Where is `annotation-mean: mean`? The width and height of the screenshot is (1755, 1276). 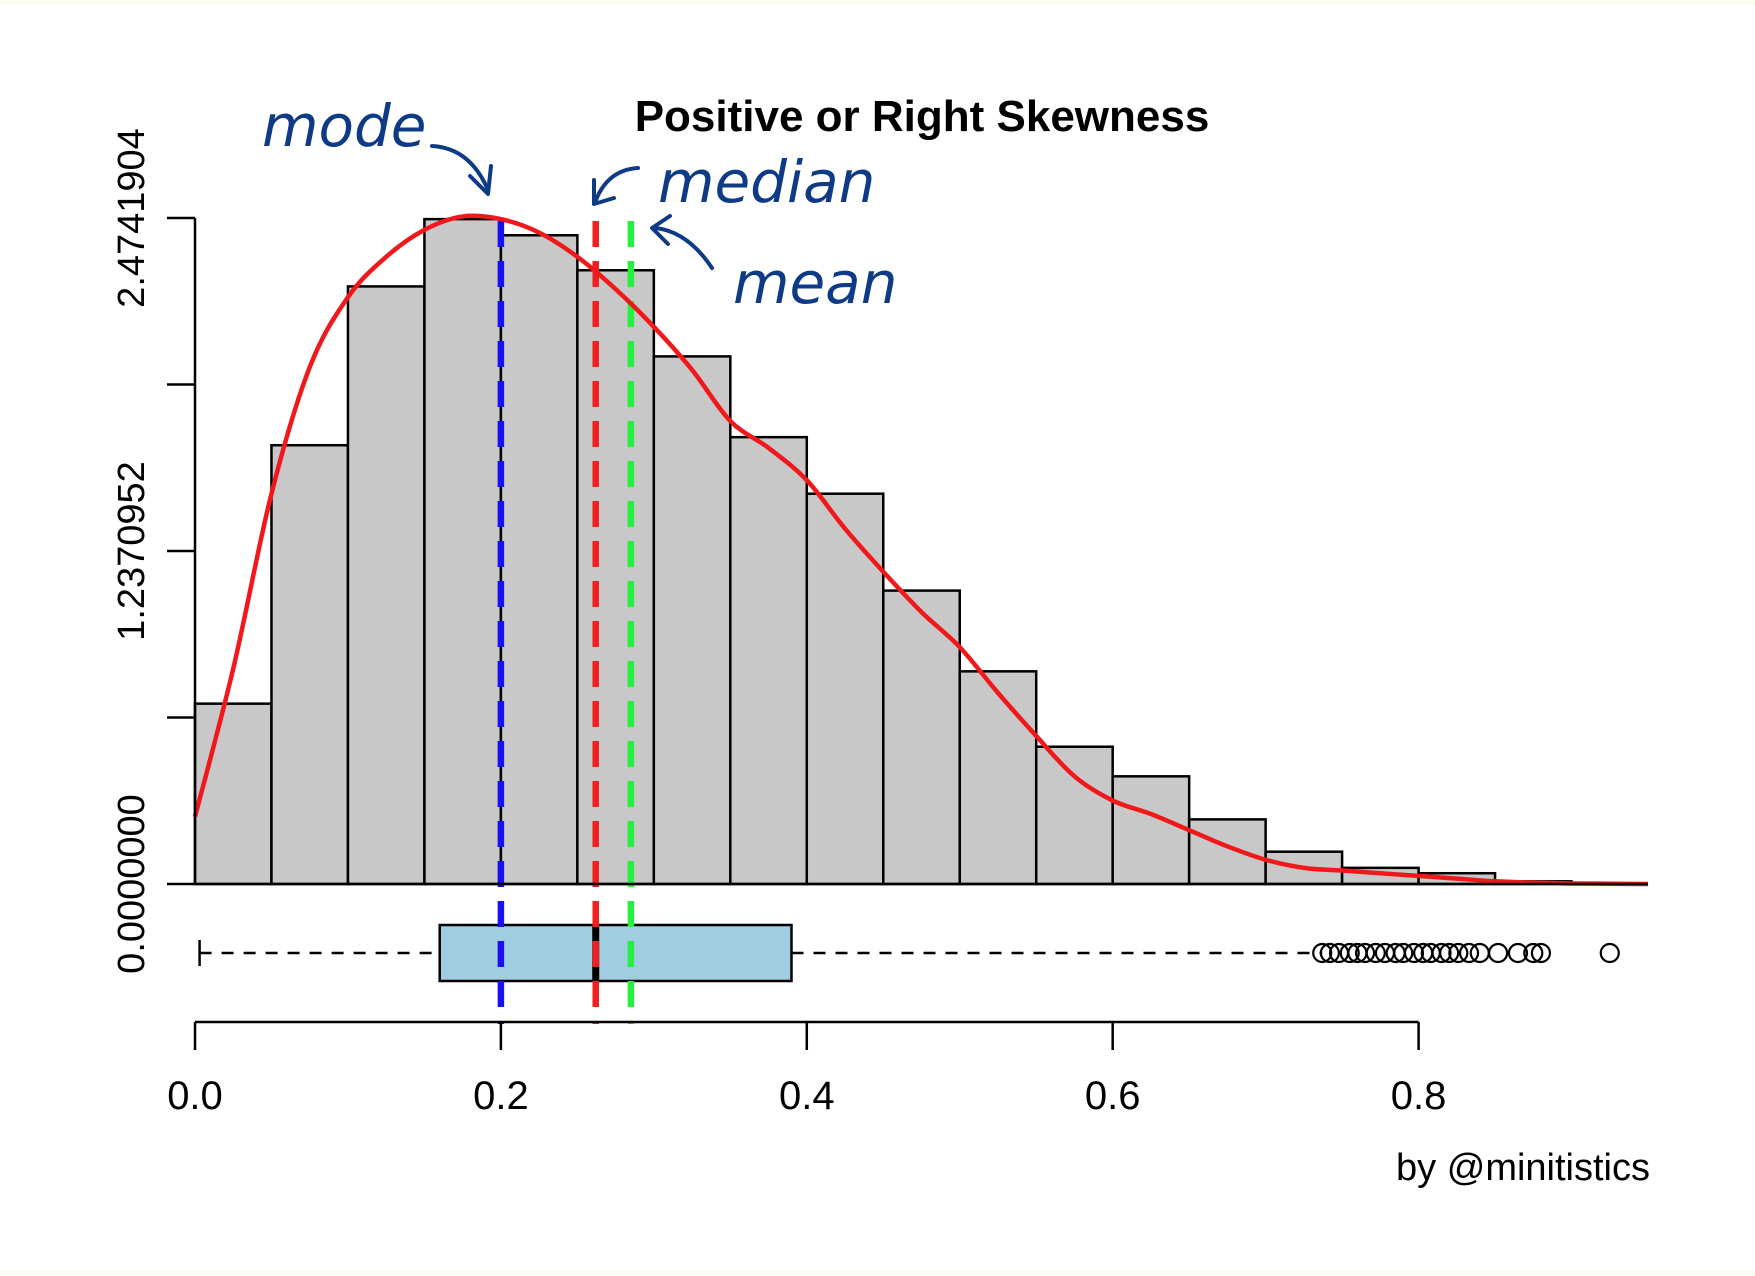 annotation-mean: mean is located at coordinates (815, 283).